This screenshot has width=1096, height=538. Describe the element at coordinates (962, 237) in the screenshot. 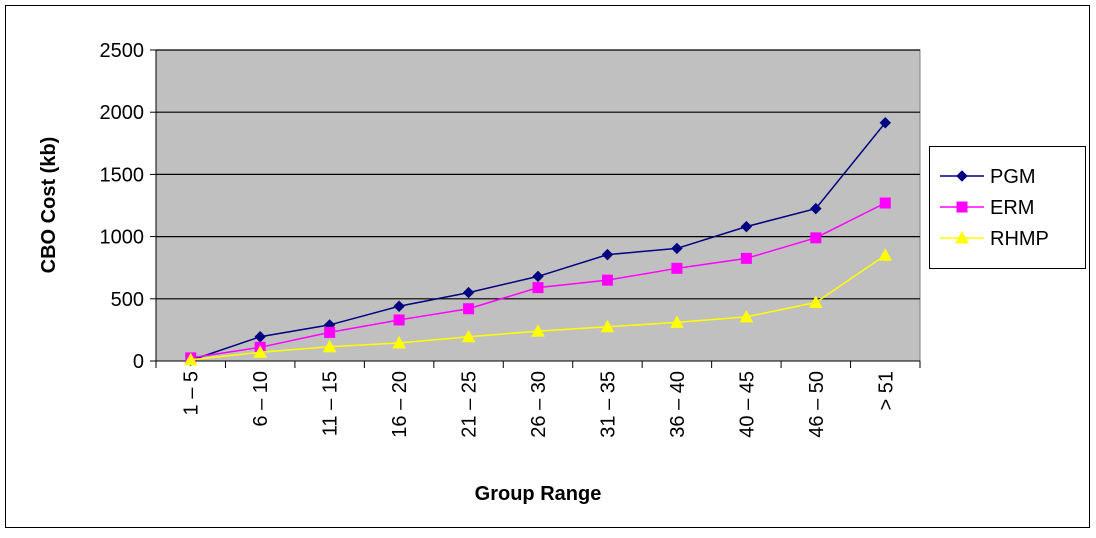

I see `legend-marker-rhmp` at that location.